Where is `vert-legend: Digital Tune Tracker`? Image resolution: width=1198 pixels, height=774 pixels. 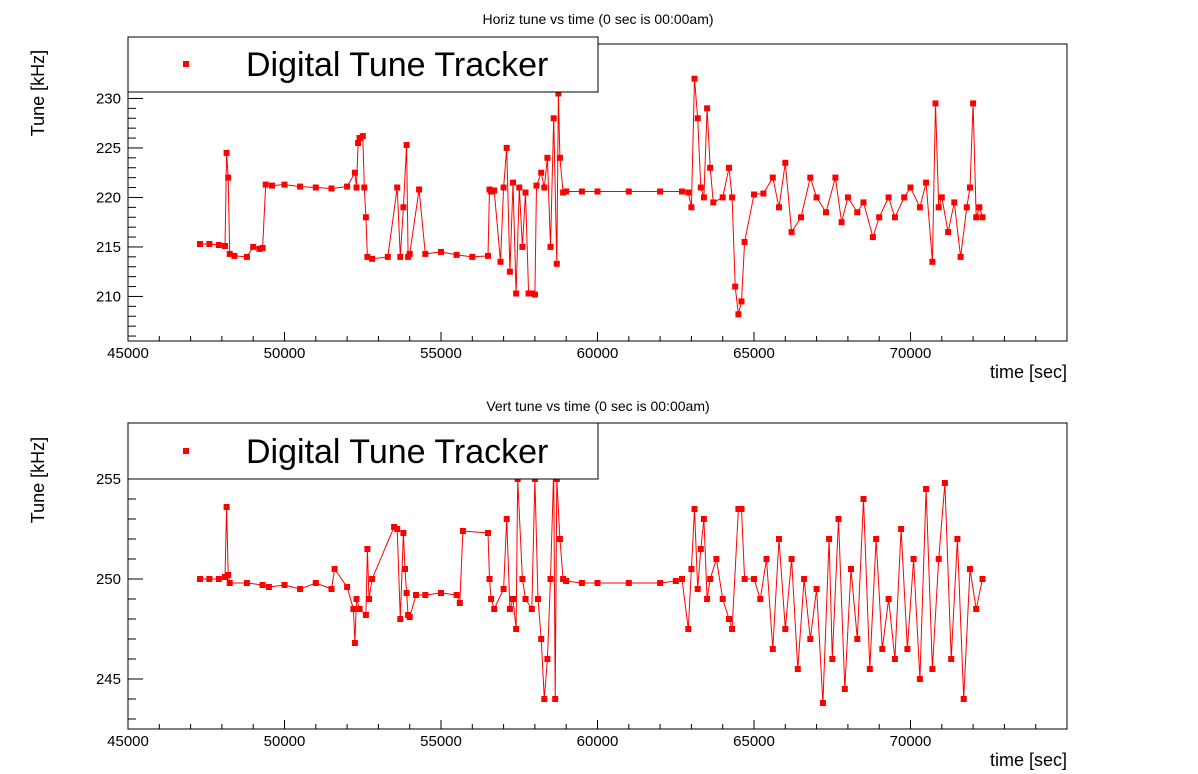 vert-legend: Digital Tune Tracker is located at coordinates (363, 451).